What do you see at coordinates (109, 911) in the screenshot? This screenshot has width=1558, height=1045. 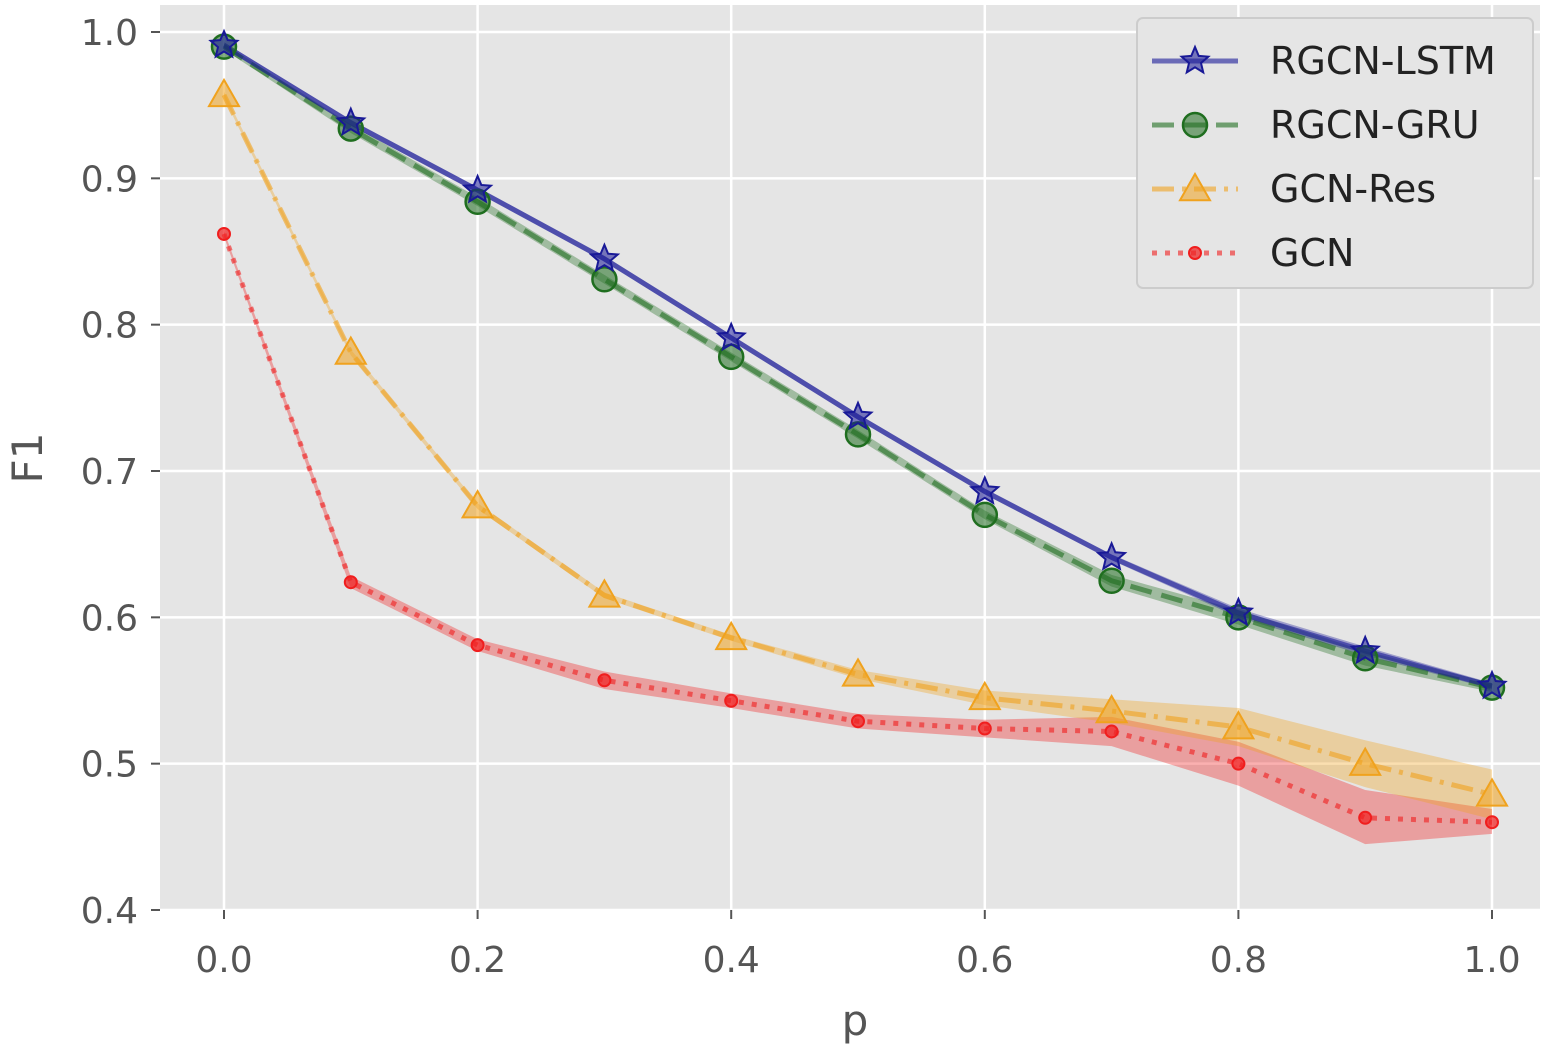 I see `y-tick-label: 0.4` at bounding box center [109, 911].